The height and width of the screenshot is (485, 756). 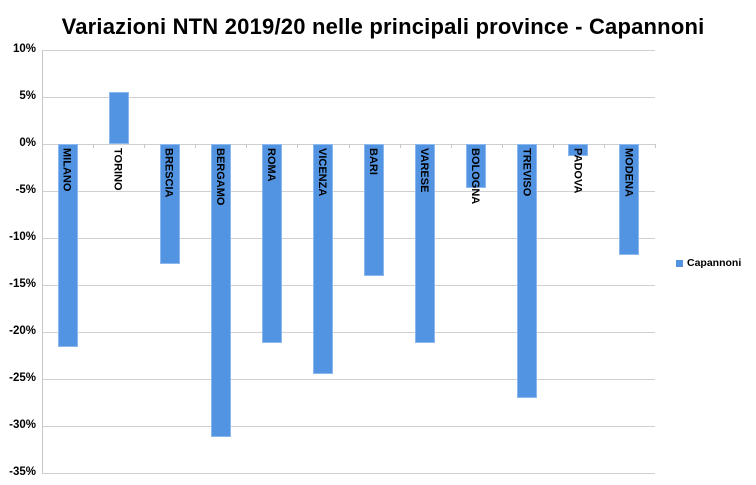 What do you see at coordinates (22, 237) in the screenshot?
I see `y-tick-label: -10%` at bounding box center [22, 237].